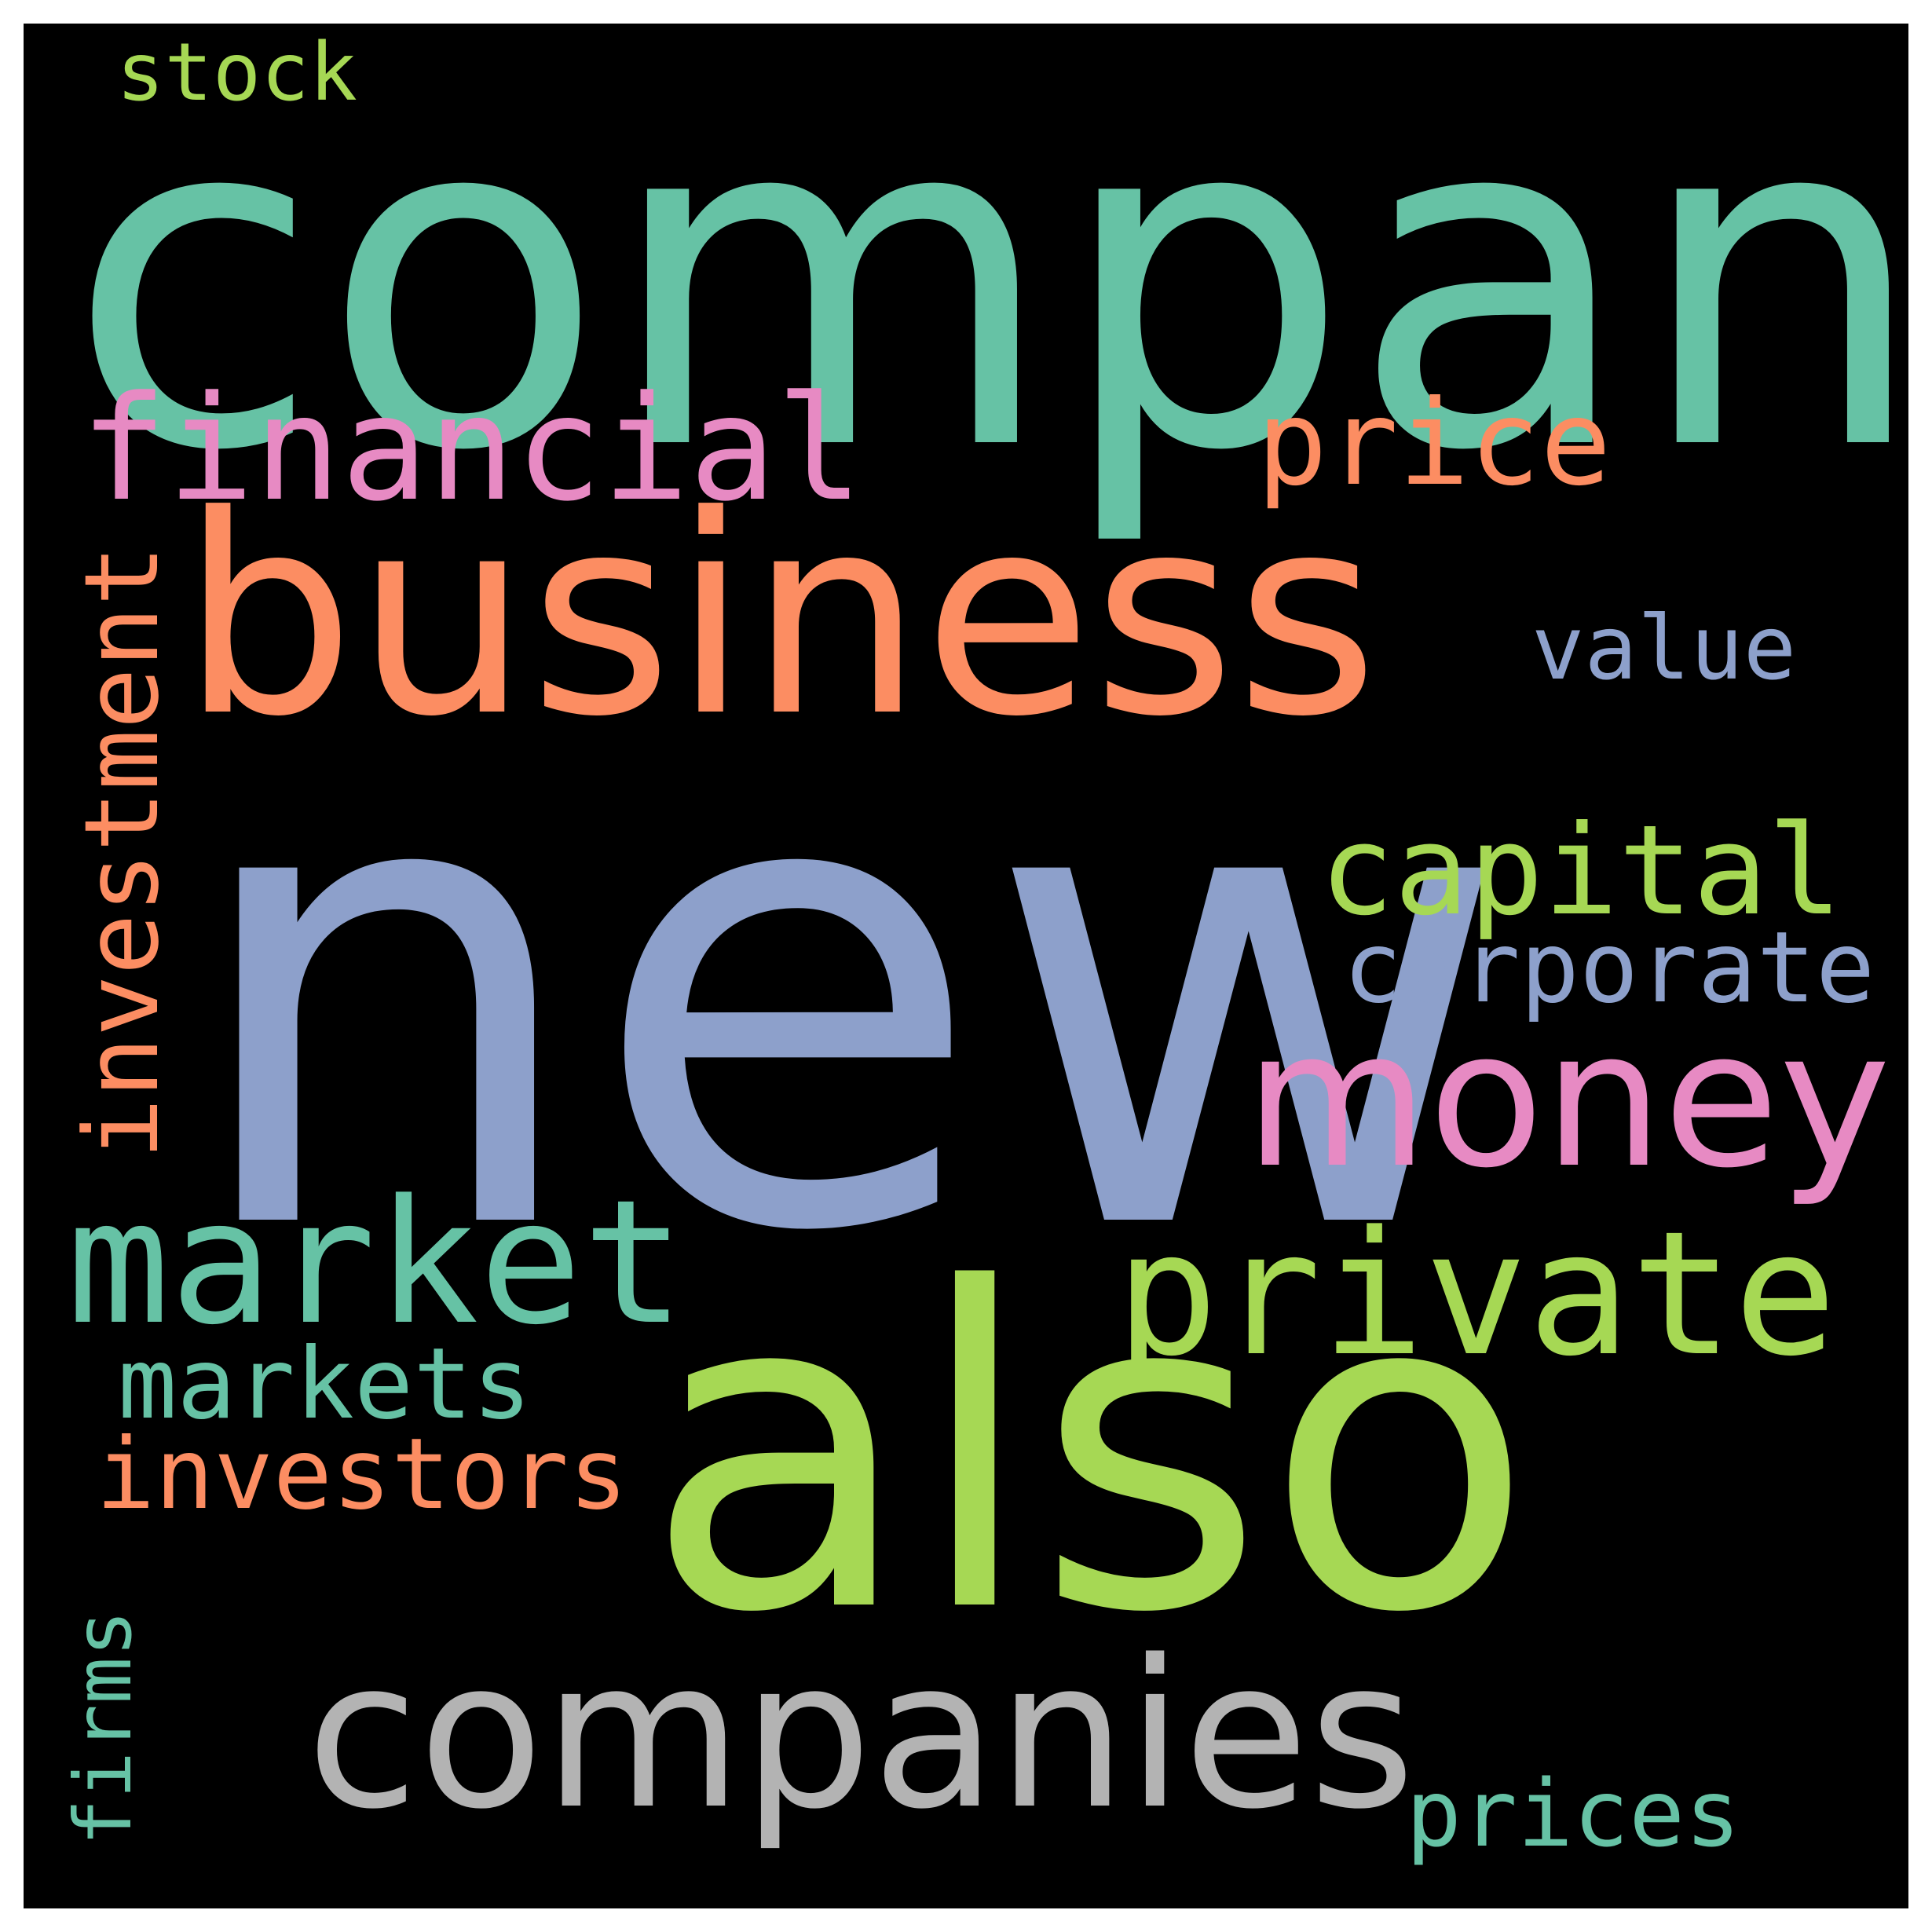 The width and height of the screenshot is (1932, 1932). I want to click on word-financial: financial, so click(472, 449).